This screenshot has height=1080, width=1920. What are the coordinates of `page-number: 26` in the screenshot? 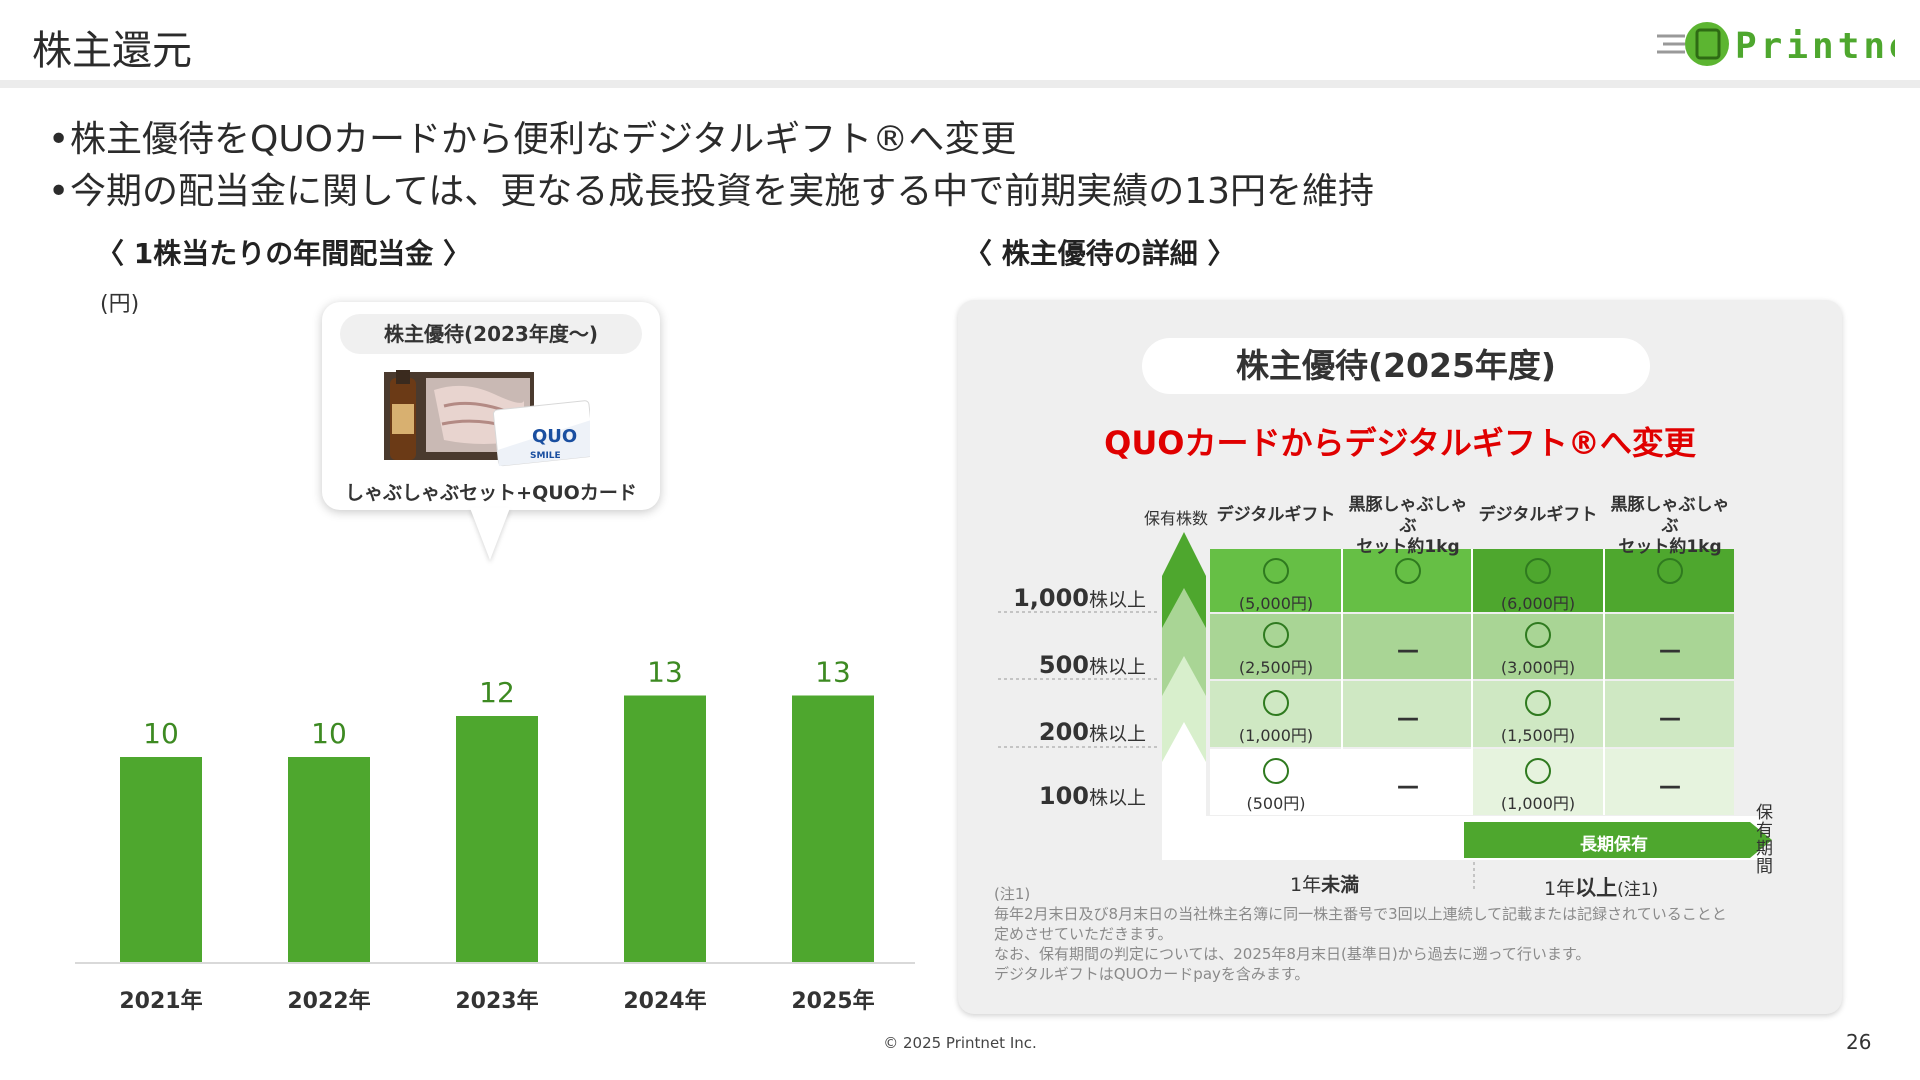 It's located at (1859, 1042).